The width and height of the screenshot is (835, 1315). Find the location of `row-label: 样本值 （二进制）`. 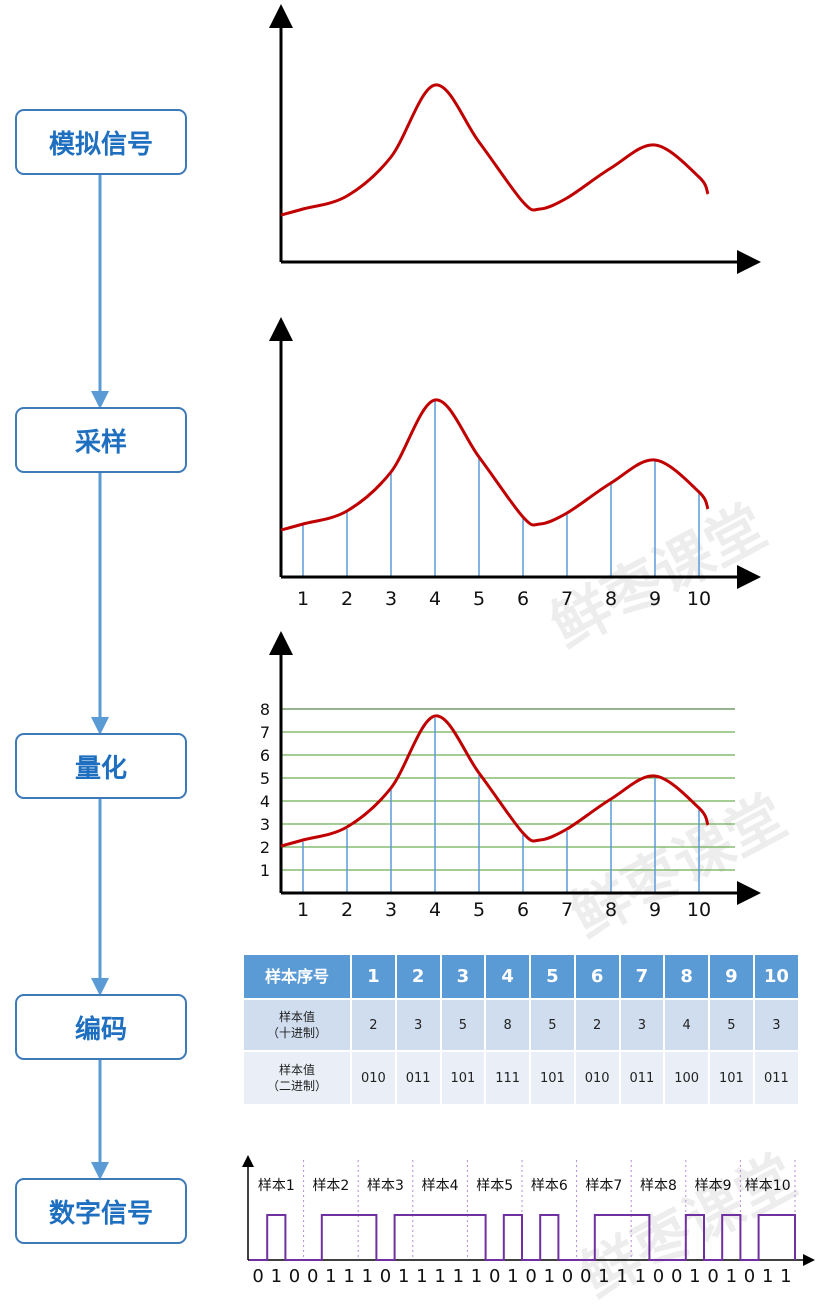

row-label: 样本值 （二进制） is located at coordinates (297, 1078).